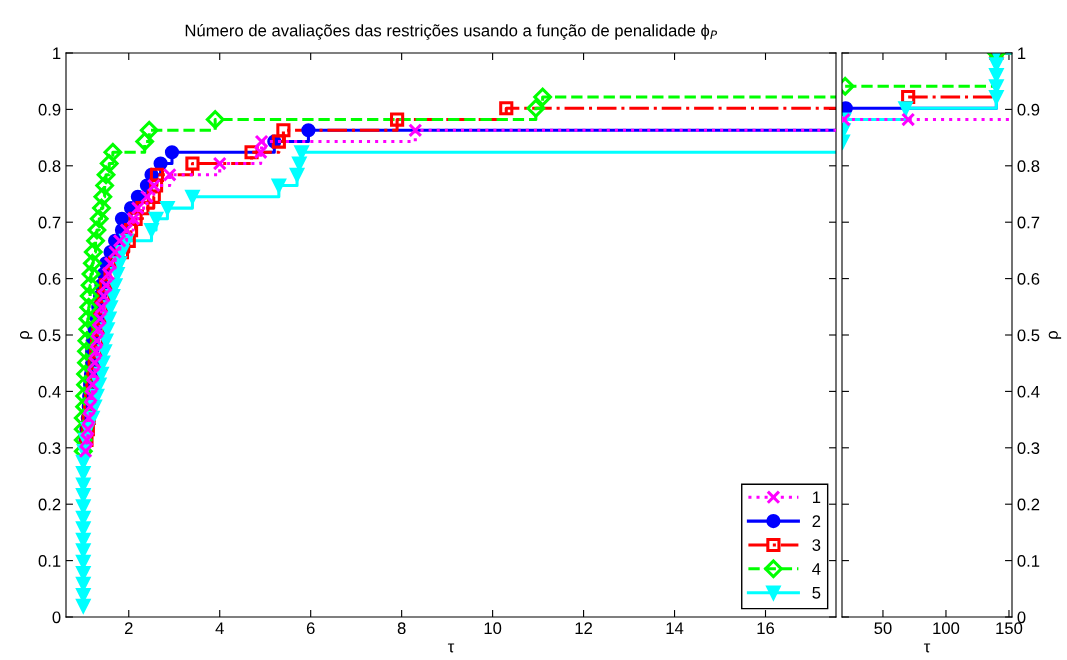 This screenshot has width=1067, height=660. Describe the element at coordinates (816, 521) in the screenshot. I see `legend-label: 2` at that location.